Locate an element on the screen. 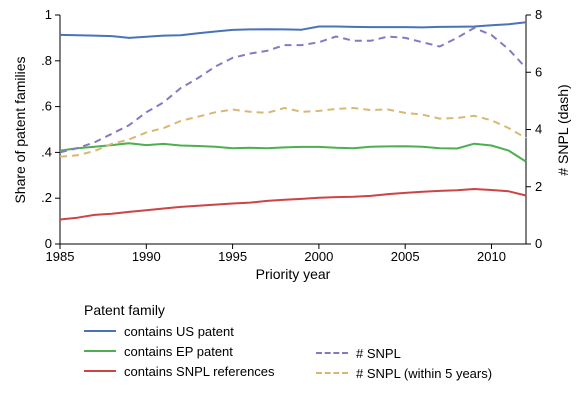  y-right-tick-label: 8 is located at coordinates (538, 14).